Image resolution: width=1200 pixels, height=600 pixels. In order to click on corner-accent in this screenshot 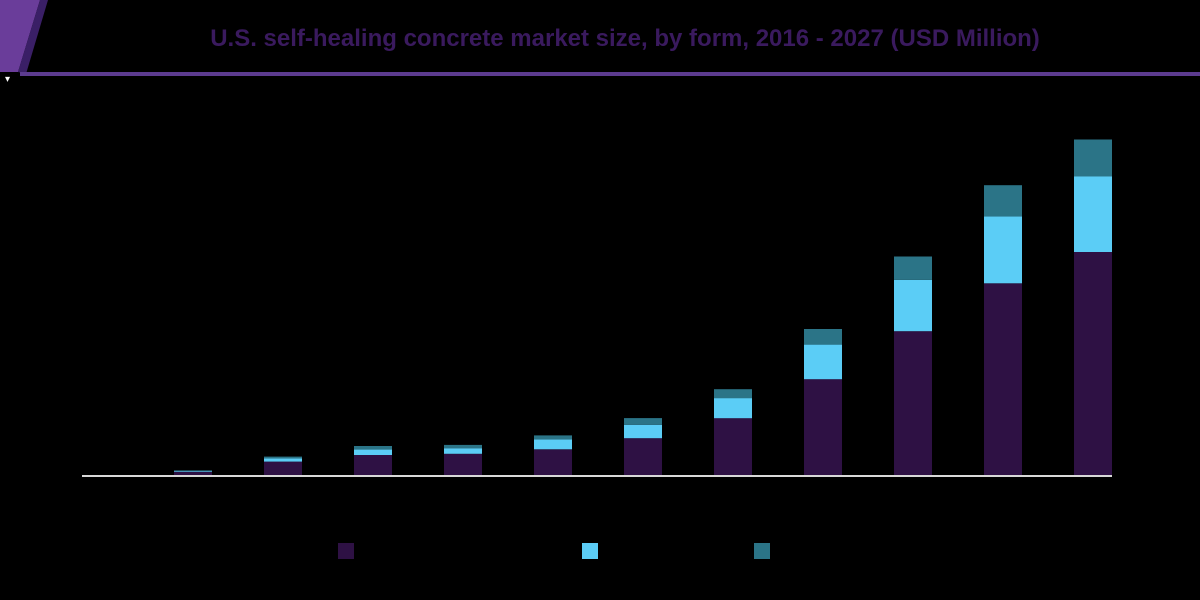, I will do `click(20, 36)`.